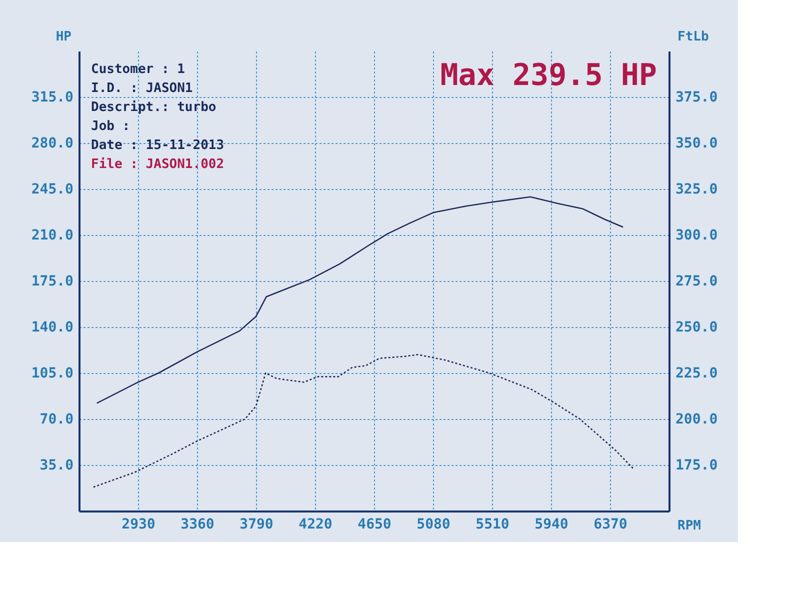 This screenshot has width=800, height=600. I want to click on x-tick-label: 4220, so click(315, 524).